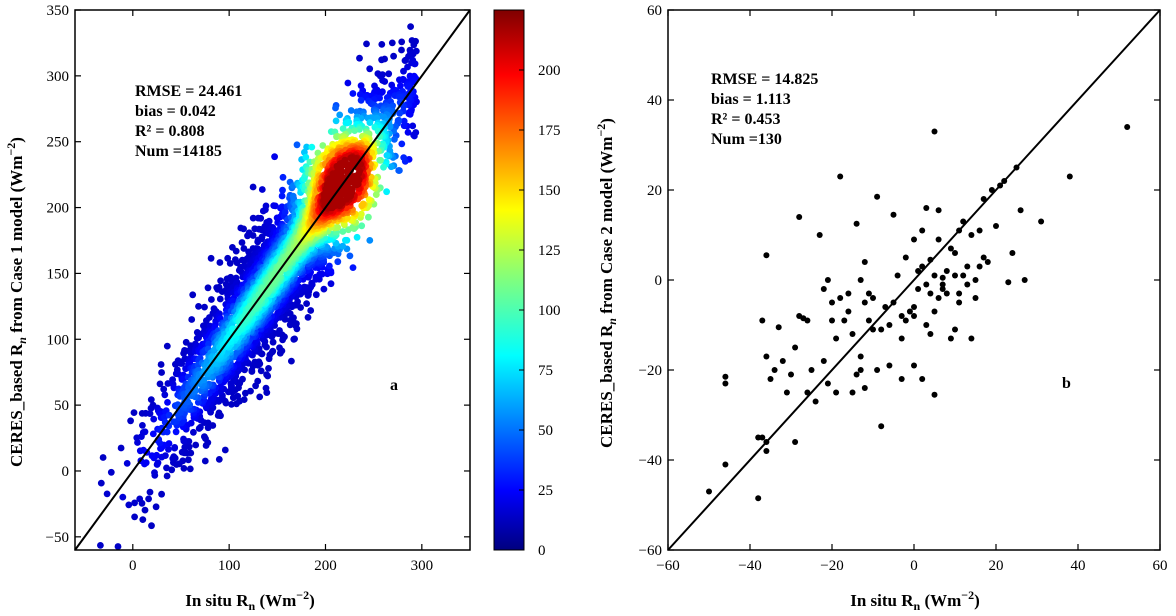  I want to click on y-tick-label-a: 50, so click(61, 406).